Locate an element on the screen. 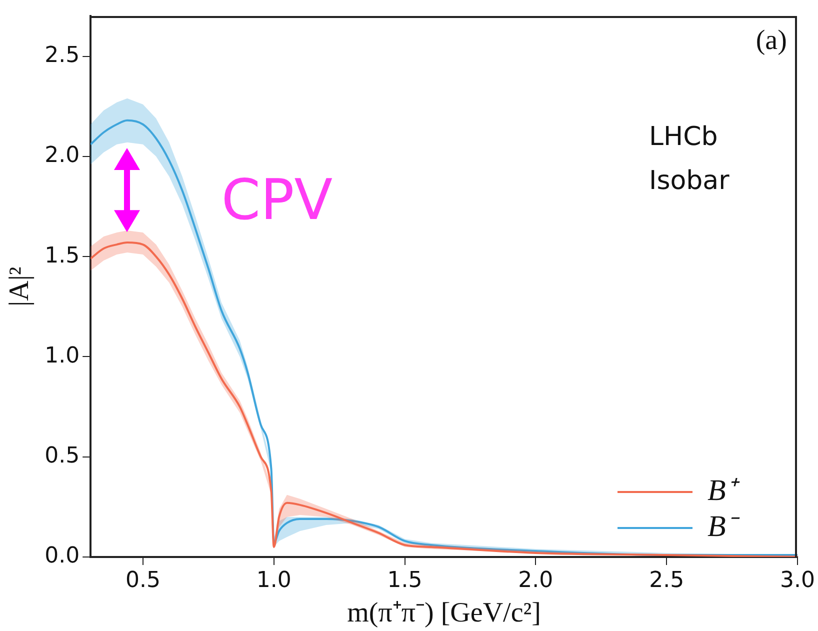 Image resolution: width=818 pixels, height=631 pixels. x-tick-label: 1.5 is located at coordinates (404, 580).